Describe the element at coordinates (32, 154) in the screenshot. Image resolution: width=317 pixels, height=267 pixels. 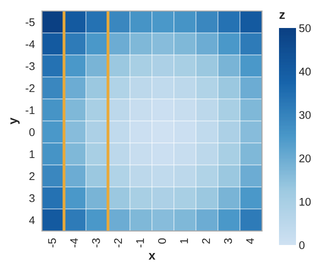
I see `y-tick-label: 1` at that location.